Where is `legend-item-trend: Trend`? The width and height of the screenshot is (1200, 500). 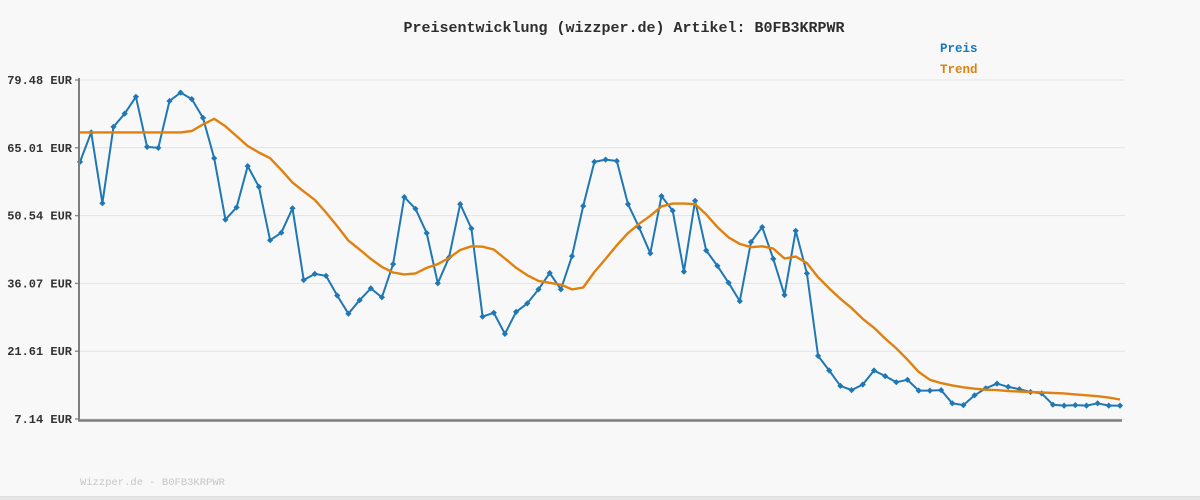 legend-item-trend: Trend is located at coordinates (959, 70).